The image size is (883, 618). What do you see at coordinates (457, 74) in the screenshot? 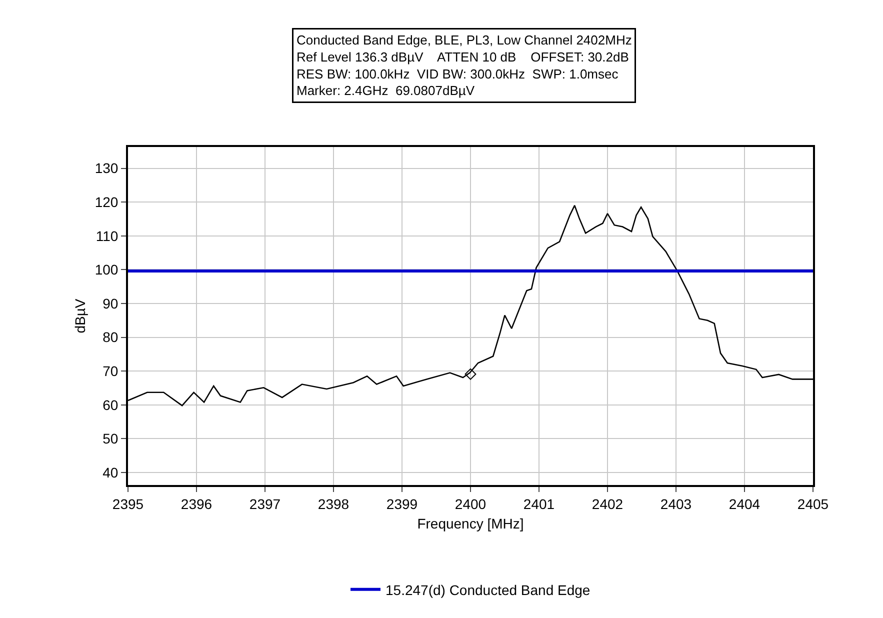
I see `text: RES BW: 100.0kHz VID BW: 300.0kHz SWP: 1.0msec` at bounding box center [457, 74].